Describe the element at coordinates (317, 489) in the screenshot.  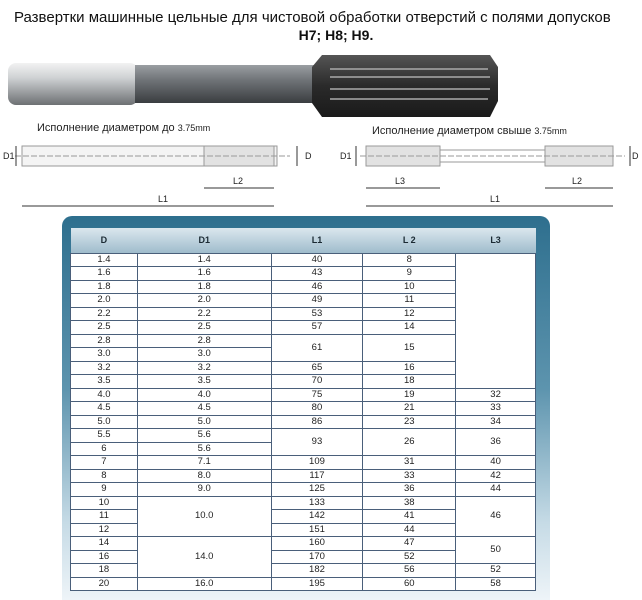
I see `table-cell: 125` at that location.